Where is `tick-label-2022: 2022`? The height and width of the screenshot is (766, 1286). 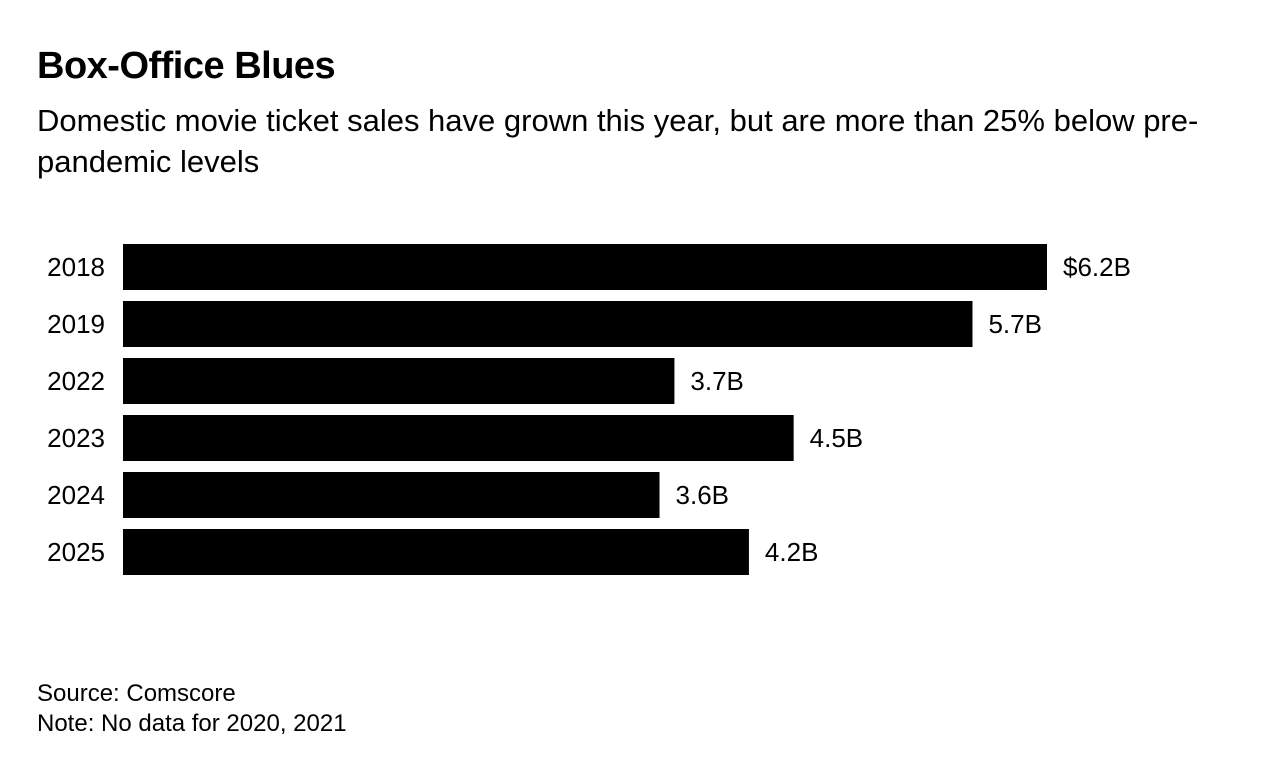
tick-label-2022: 2022 is located at coordinates (76, 381).